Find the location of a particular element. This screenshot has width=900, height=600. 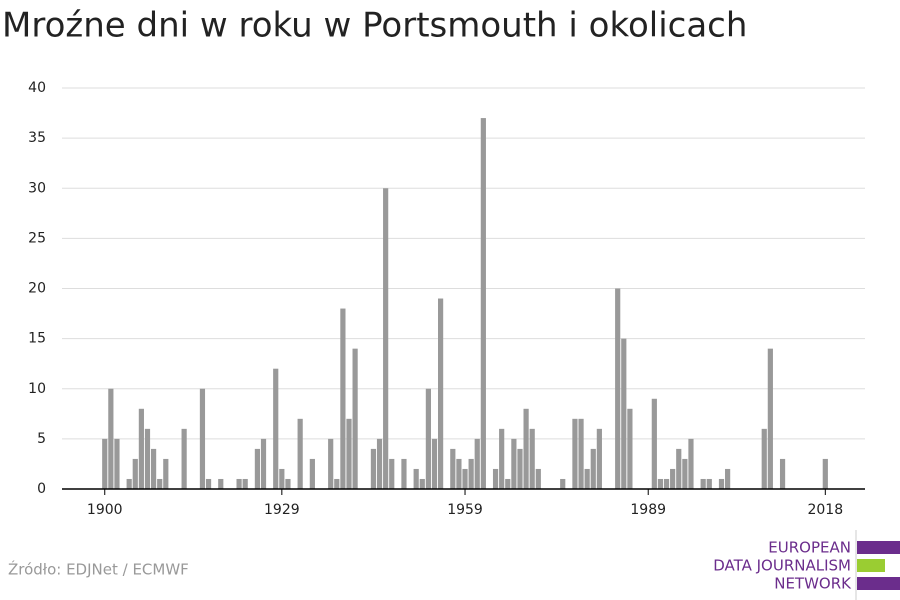

y-tick-label: 40 is located at coordinates (37, 88).